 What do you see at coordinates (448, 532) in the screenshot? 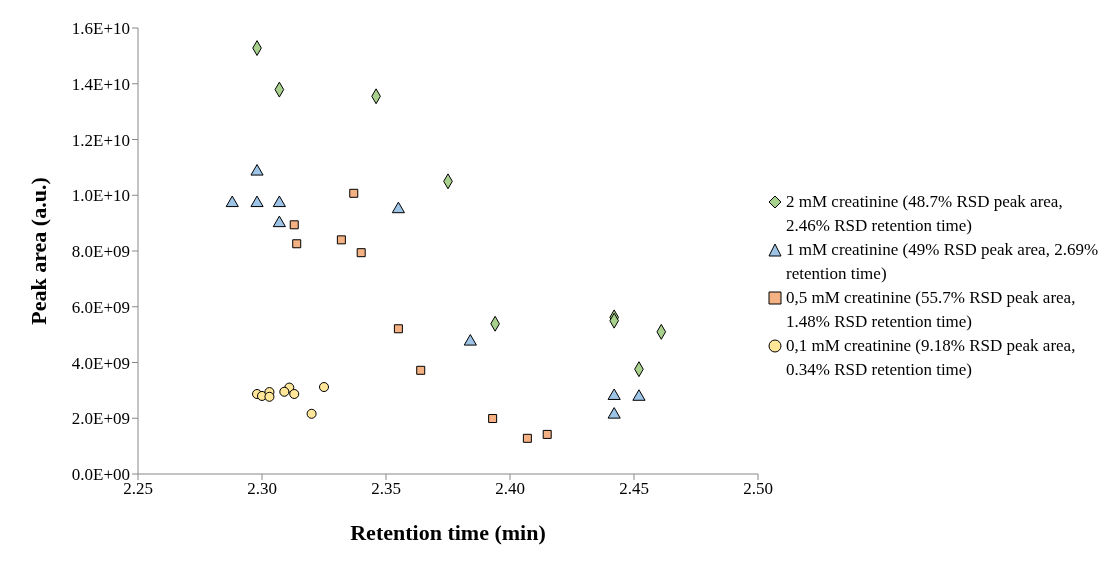
I see `x-axis-title: Retention time (min)` at bounding box center [448, 532].